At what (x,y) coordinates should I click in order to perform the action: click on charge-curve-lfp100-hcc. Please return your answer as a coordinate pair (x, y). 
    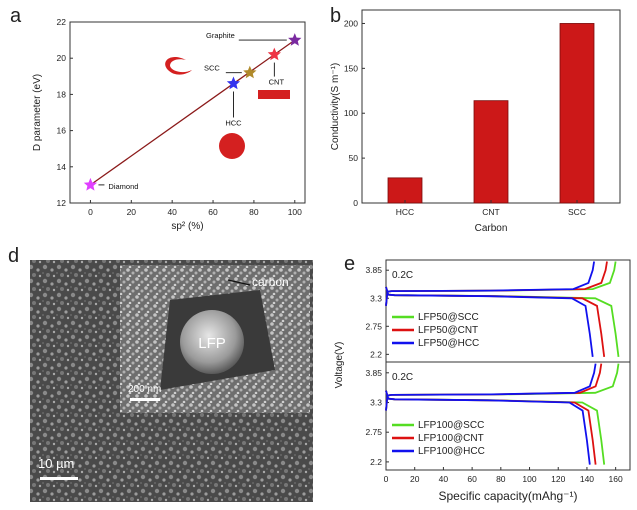
    Looking at the image, I should click on (491, 387).